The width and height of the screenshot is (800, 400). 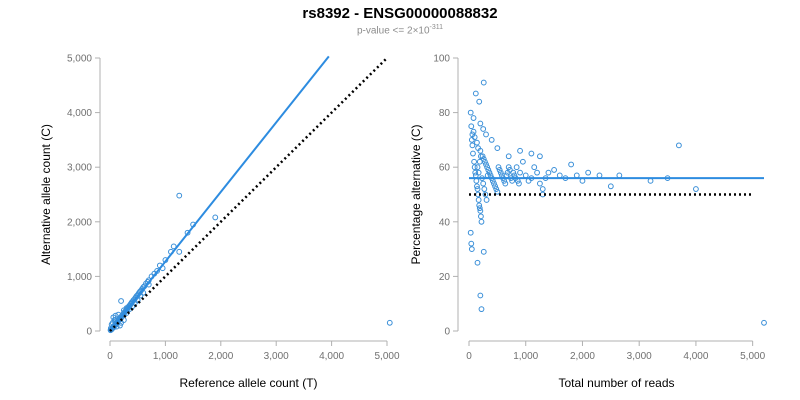 What do you see at coordinates (89, 332) in the screenshot?
I see `left-y-tick-label: 0` at bounding box center [89, 332].